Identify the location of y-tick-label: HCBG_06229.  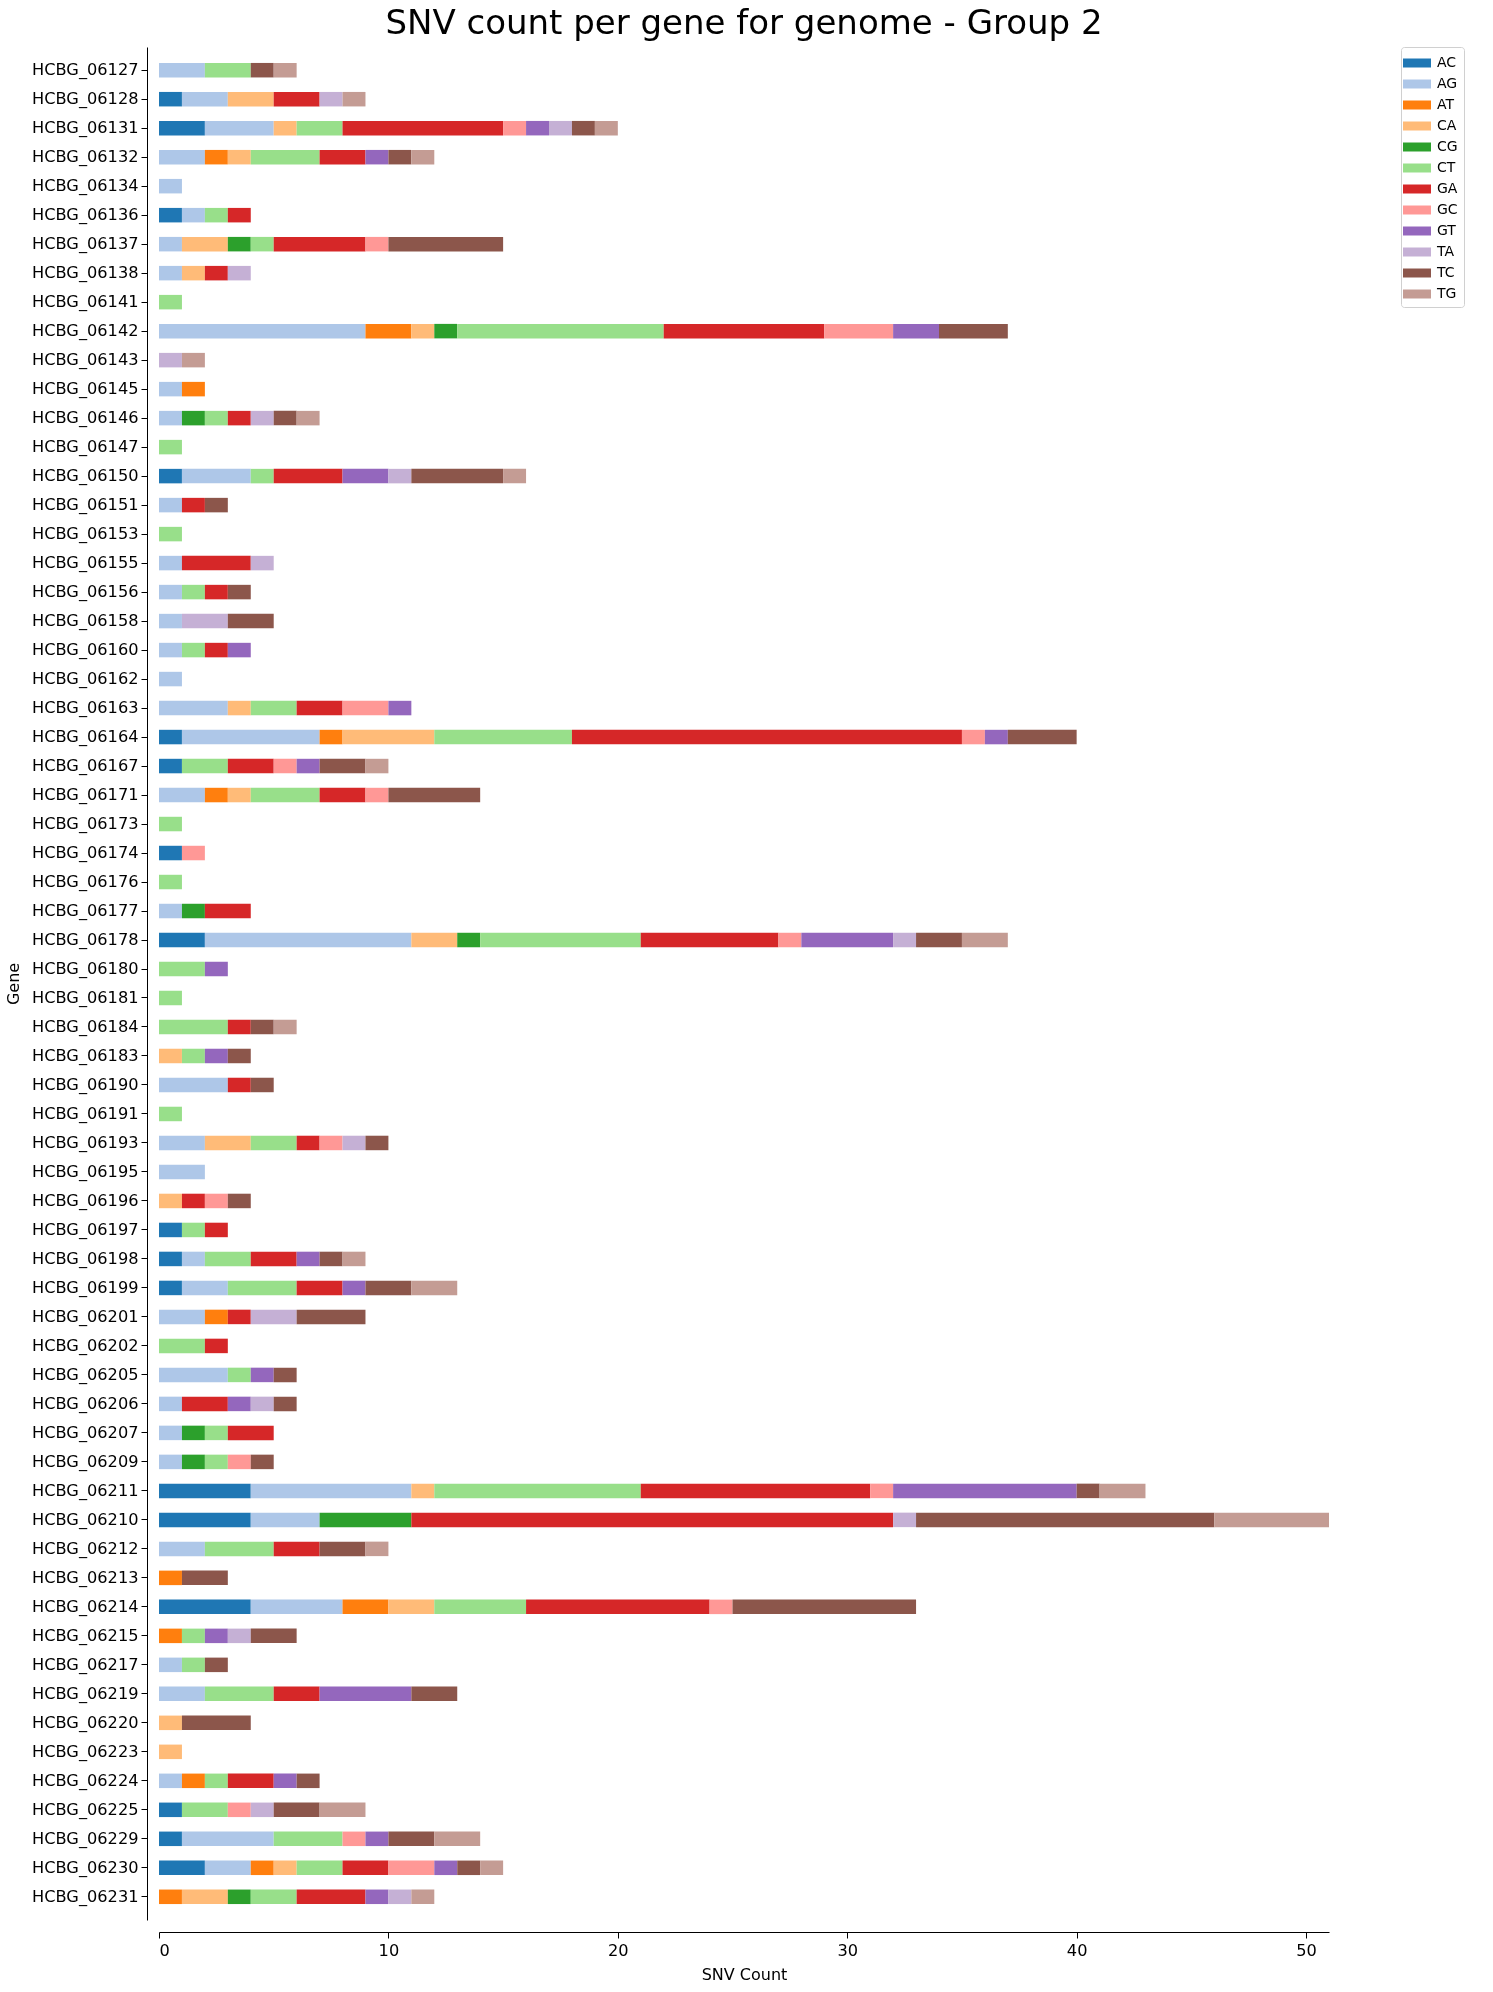
(85, 1838).